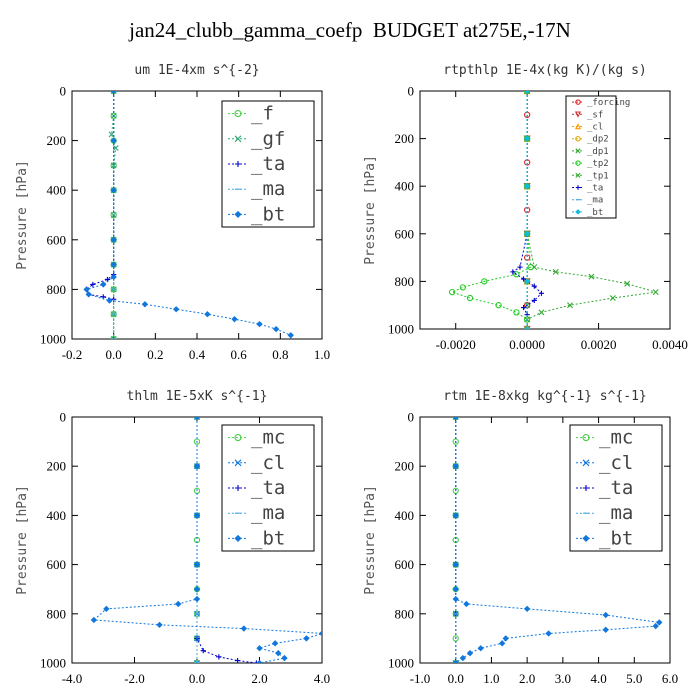  I want to click on series-line-tp2, so click(491, 205).